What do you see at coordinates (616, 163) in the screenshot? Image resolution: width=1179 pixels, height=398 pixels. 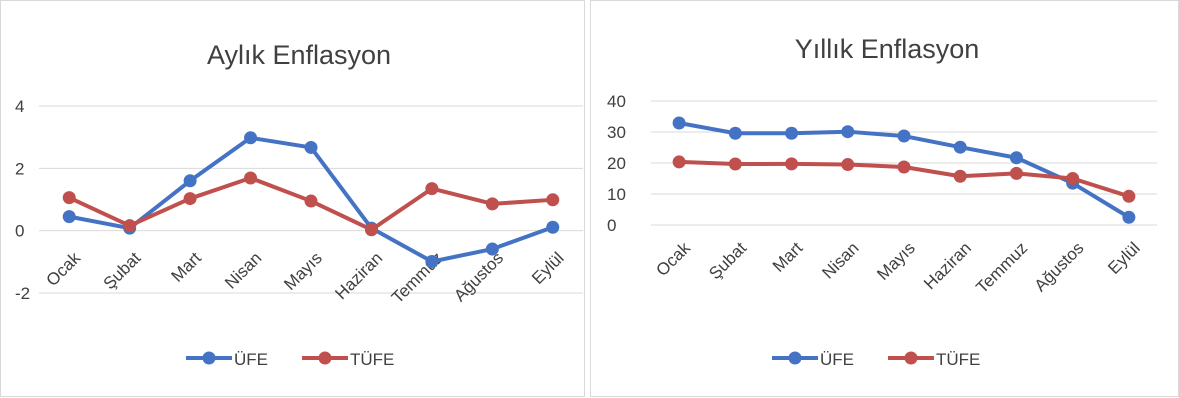 I see `y-tick-label: 20` at bounding box center [616, 163].